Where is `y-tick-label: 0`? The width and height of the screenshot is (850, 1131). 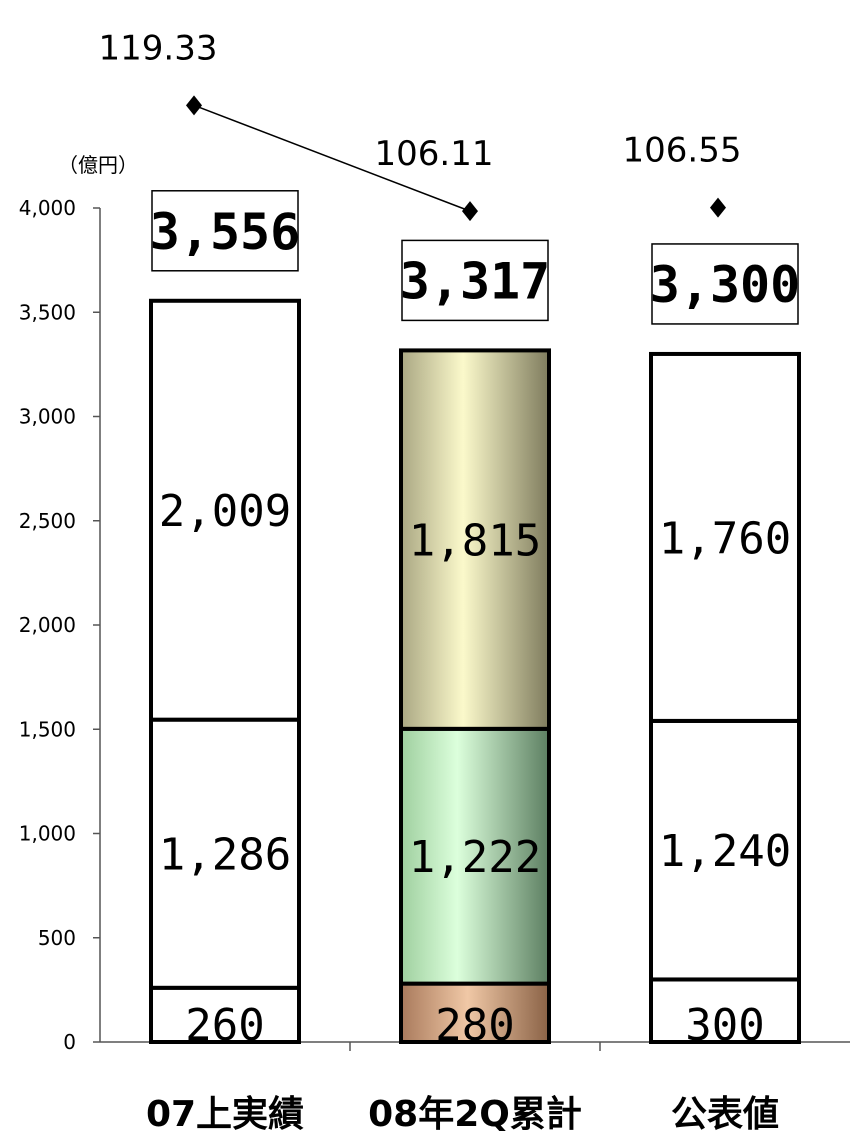
y-tick-label: 0 is located at coordinates (69, 1042).